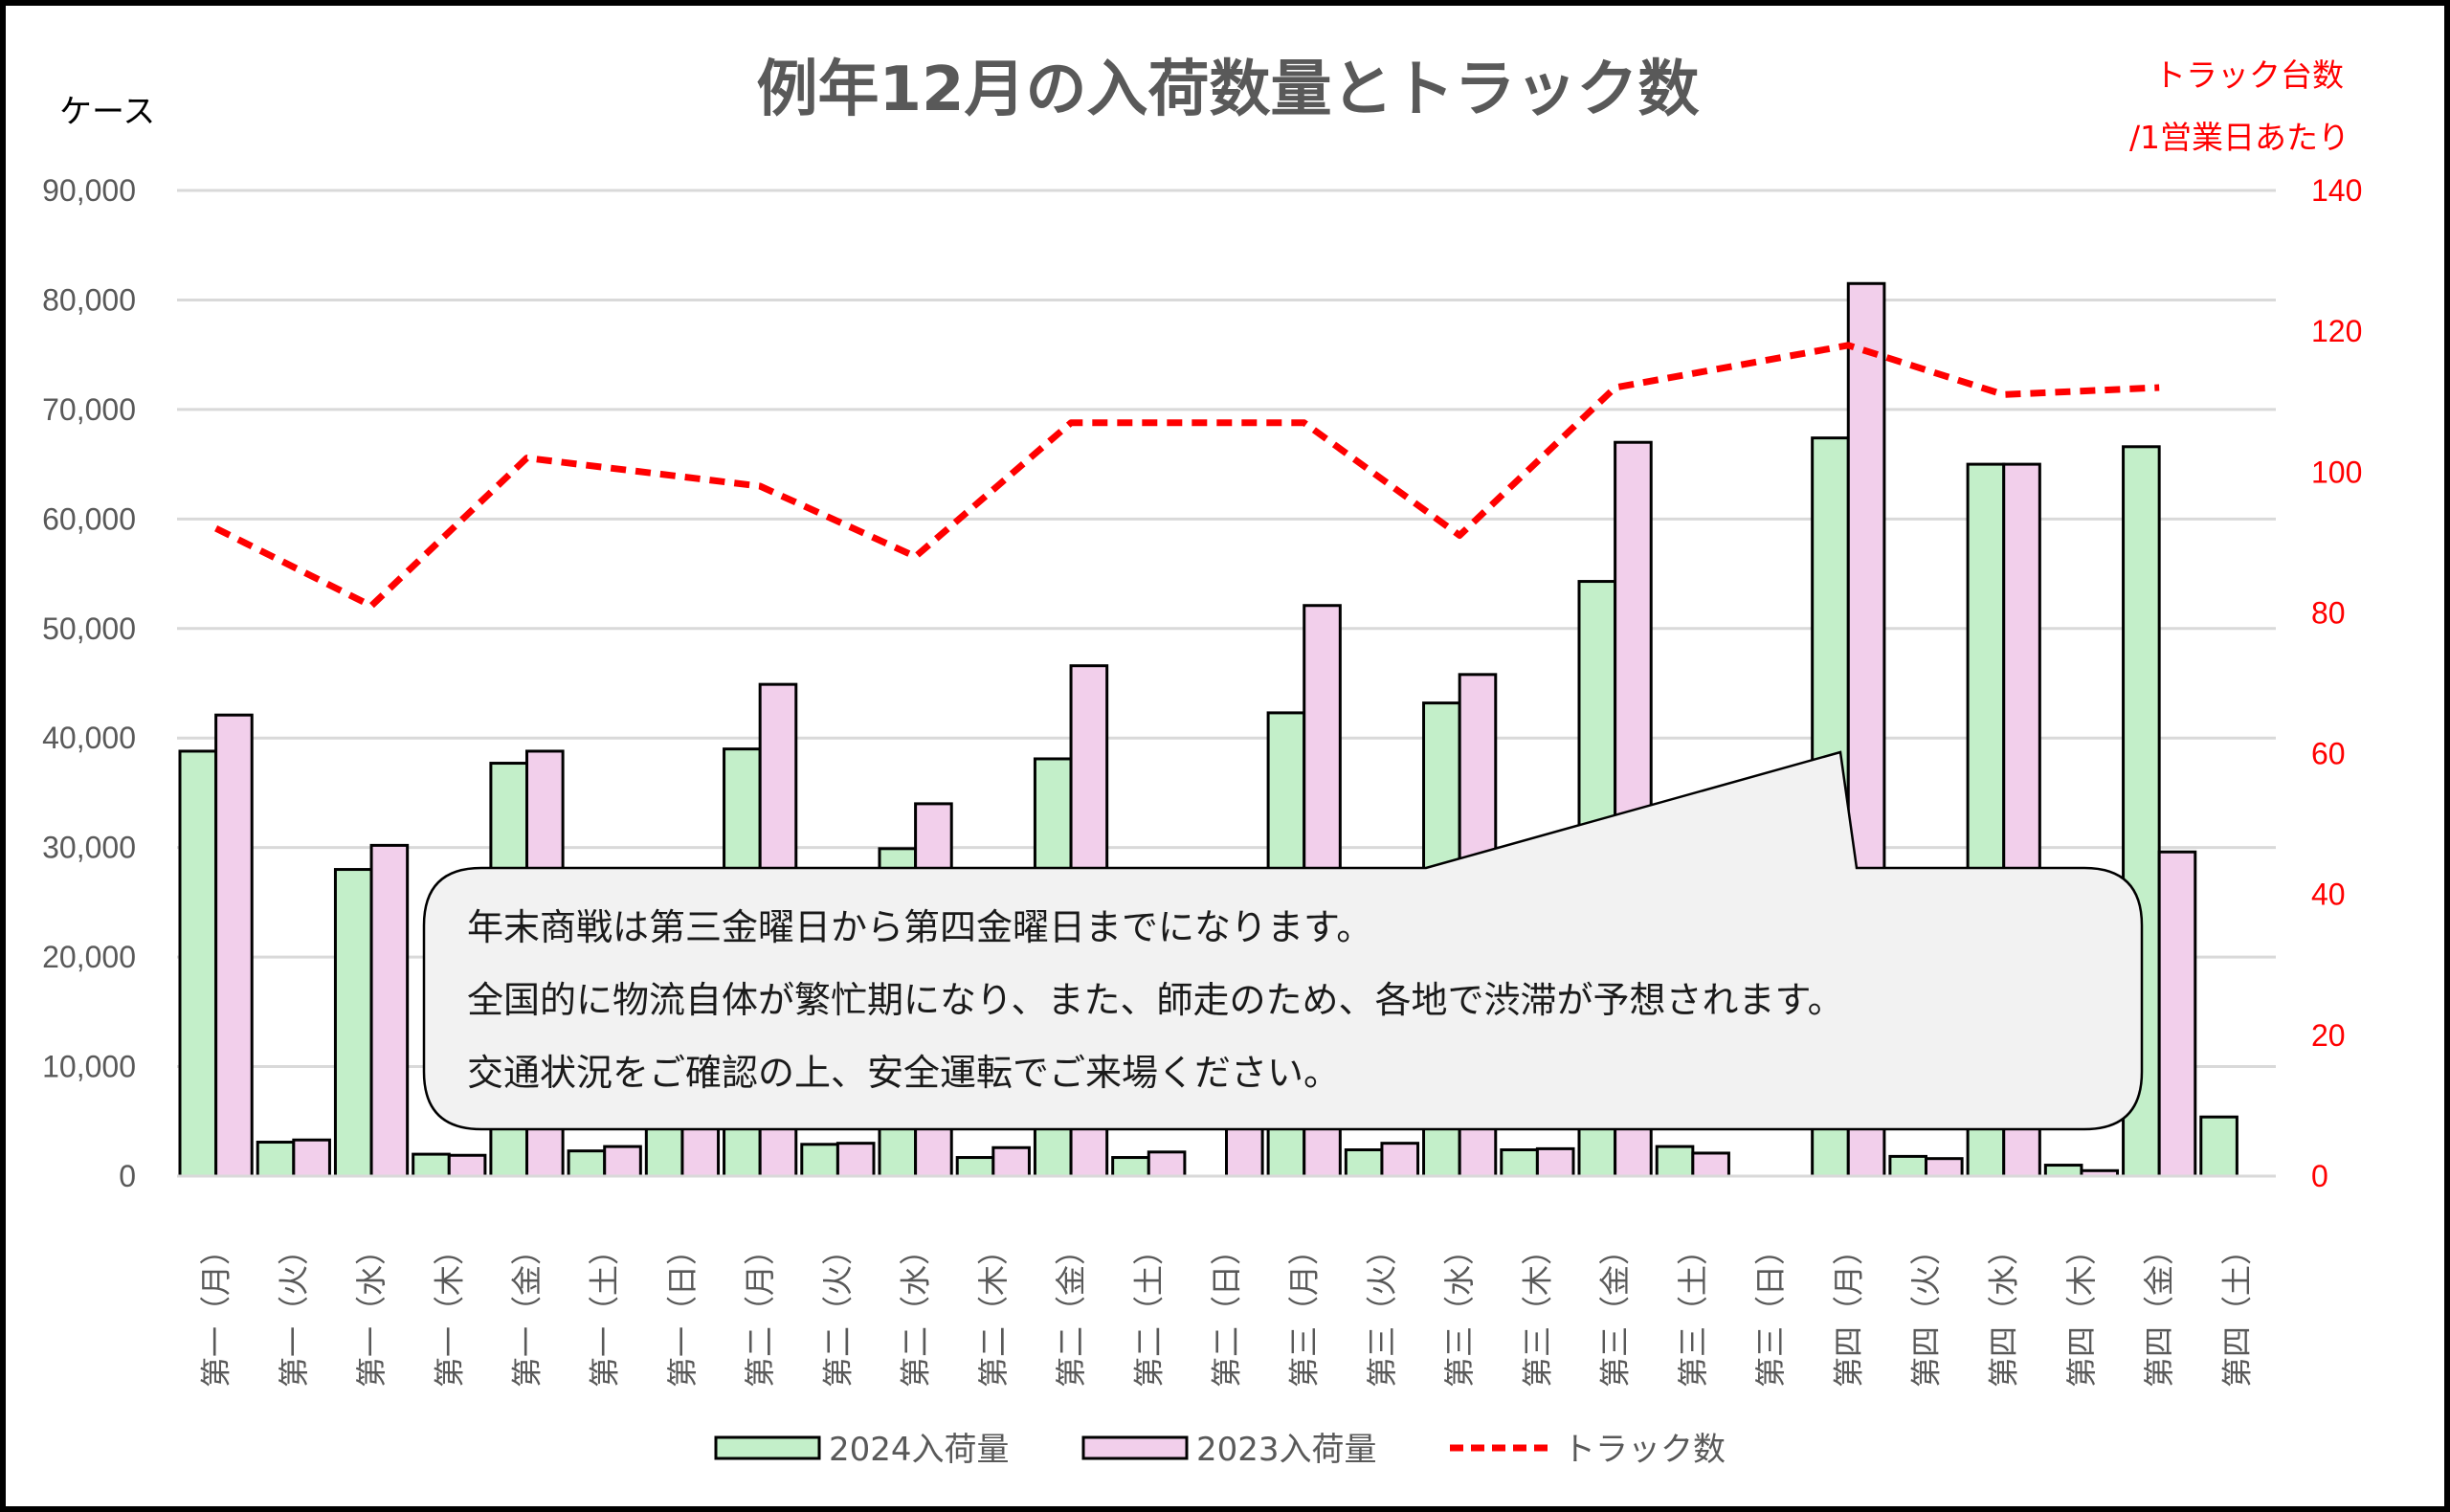 This screenshot has width=2450, height=1512. What do you see at coordinates (1710, 1164) in the screenshot?
I see `bar-2023入荷量-19` at bounding box center [1710, 1164].